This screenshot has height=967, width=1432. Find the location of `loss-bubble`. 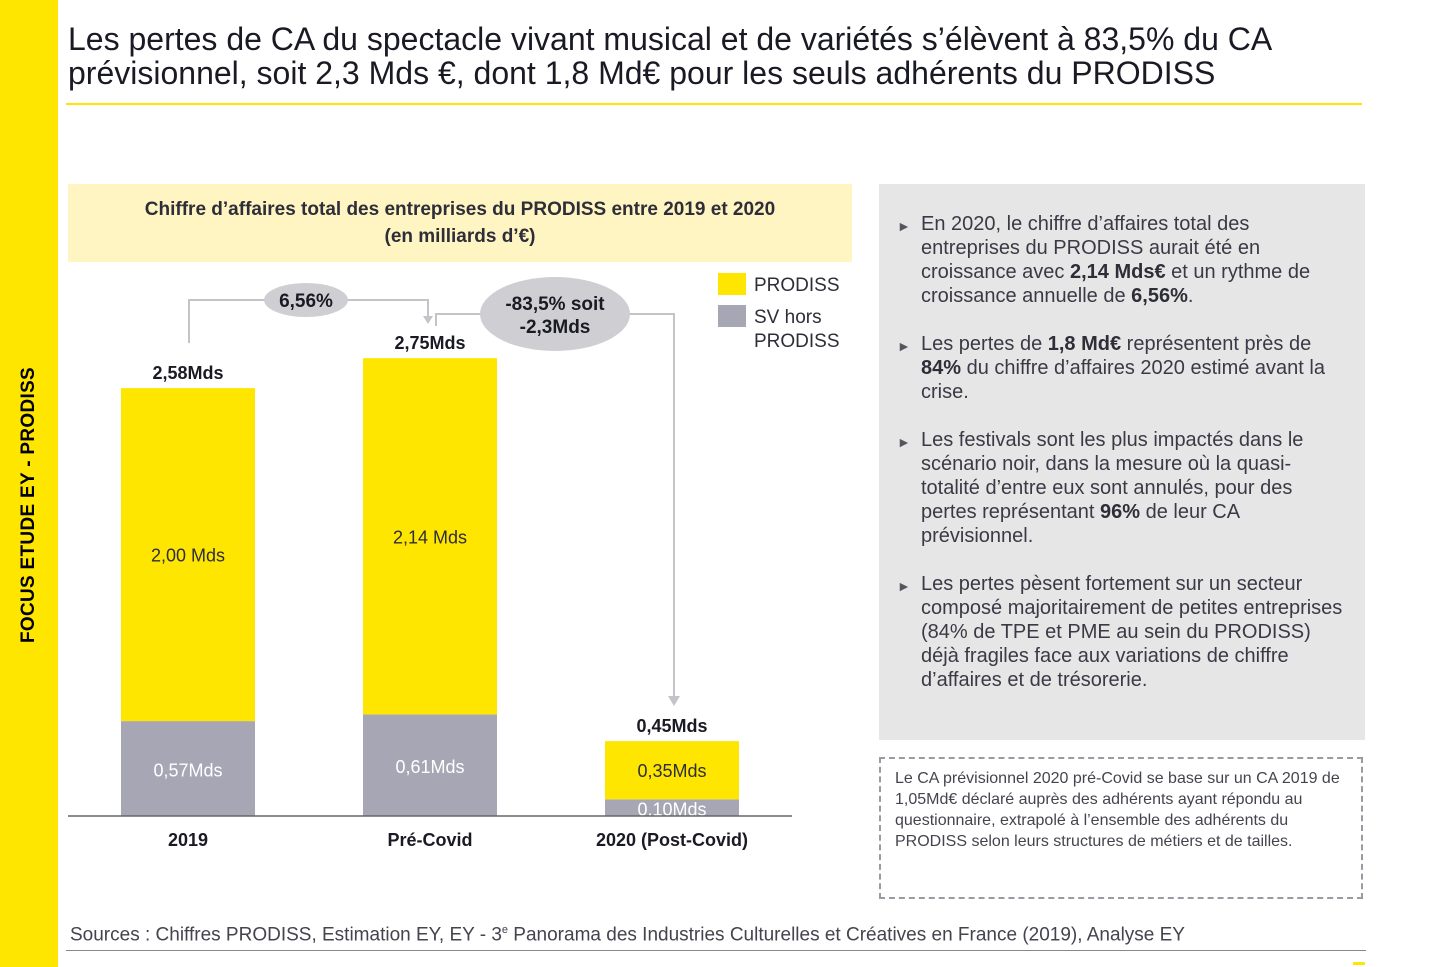

loss-bubble is located at coordinates (555, 314).